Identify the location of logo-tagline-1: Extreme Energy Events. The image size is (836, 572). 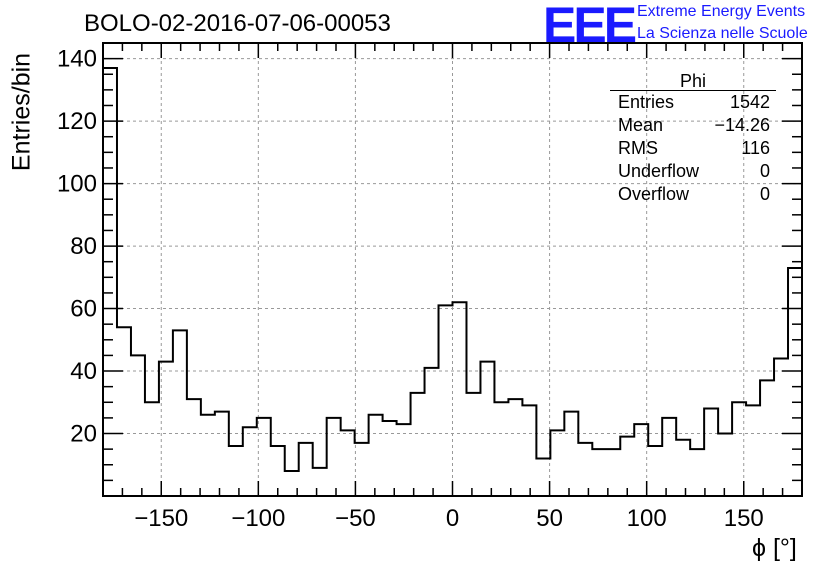
(721, 11).